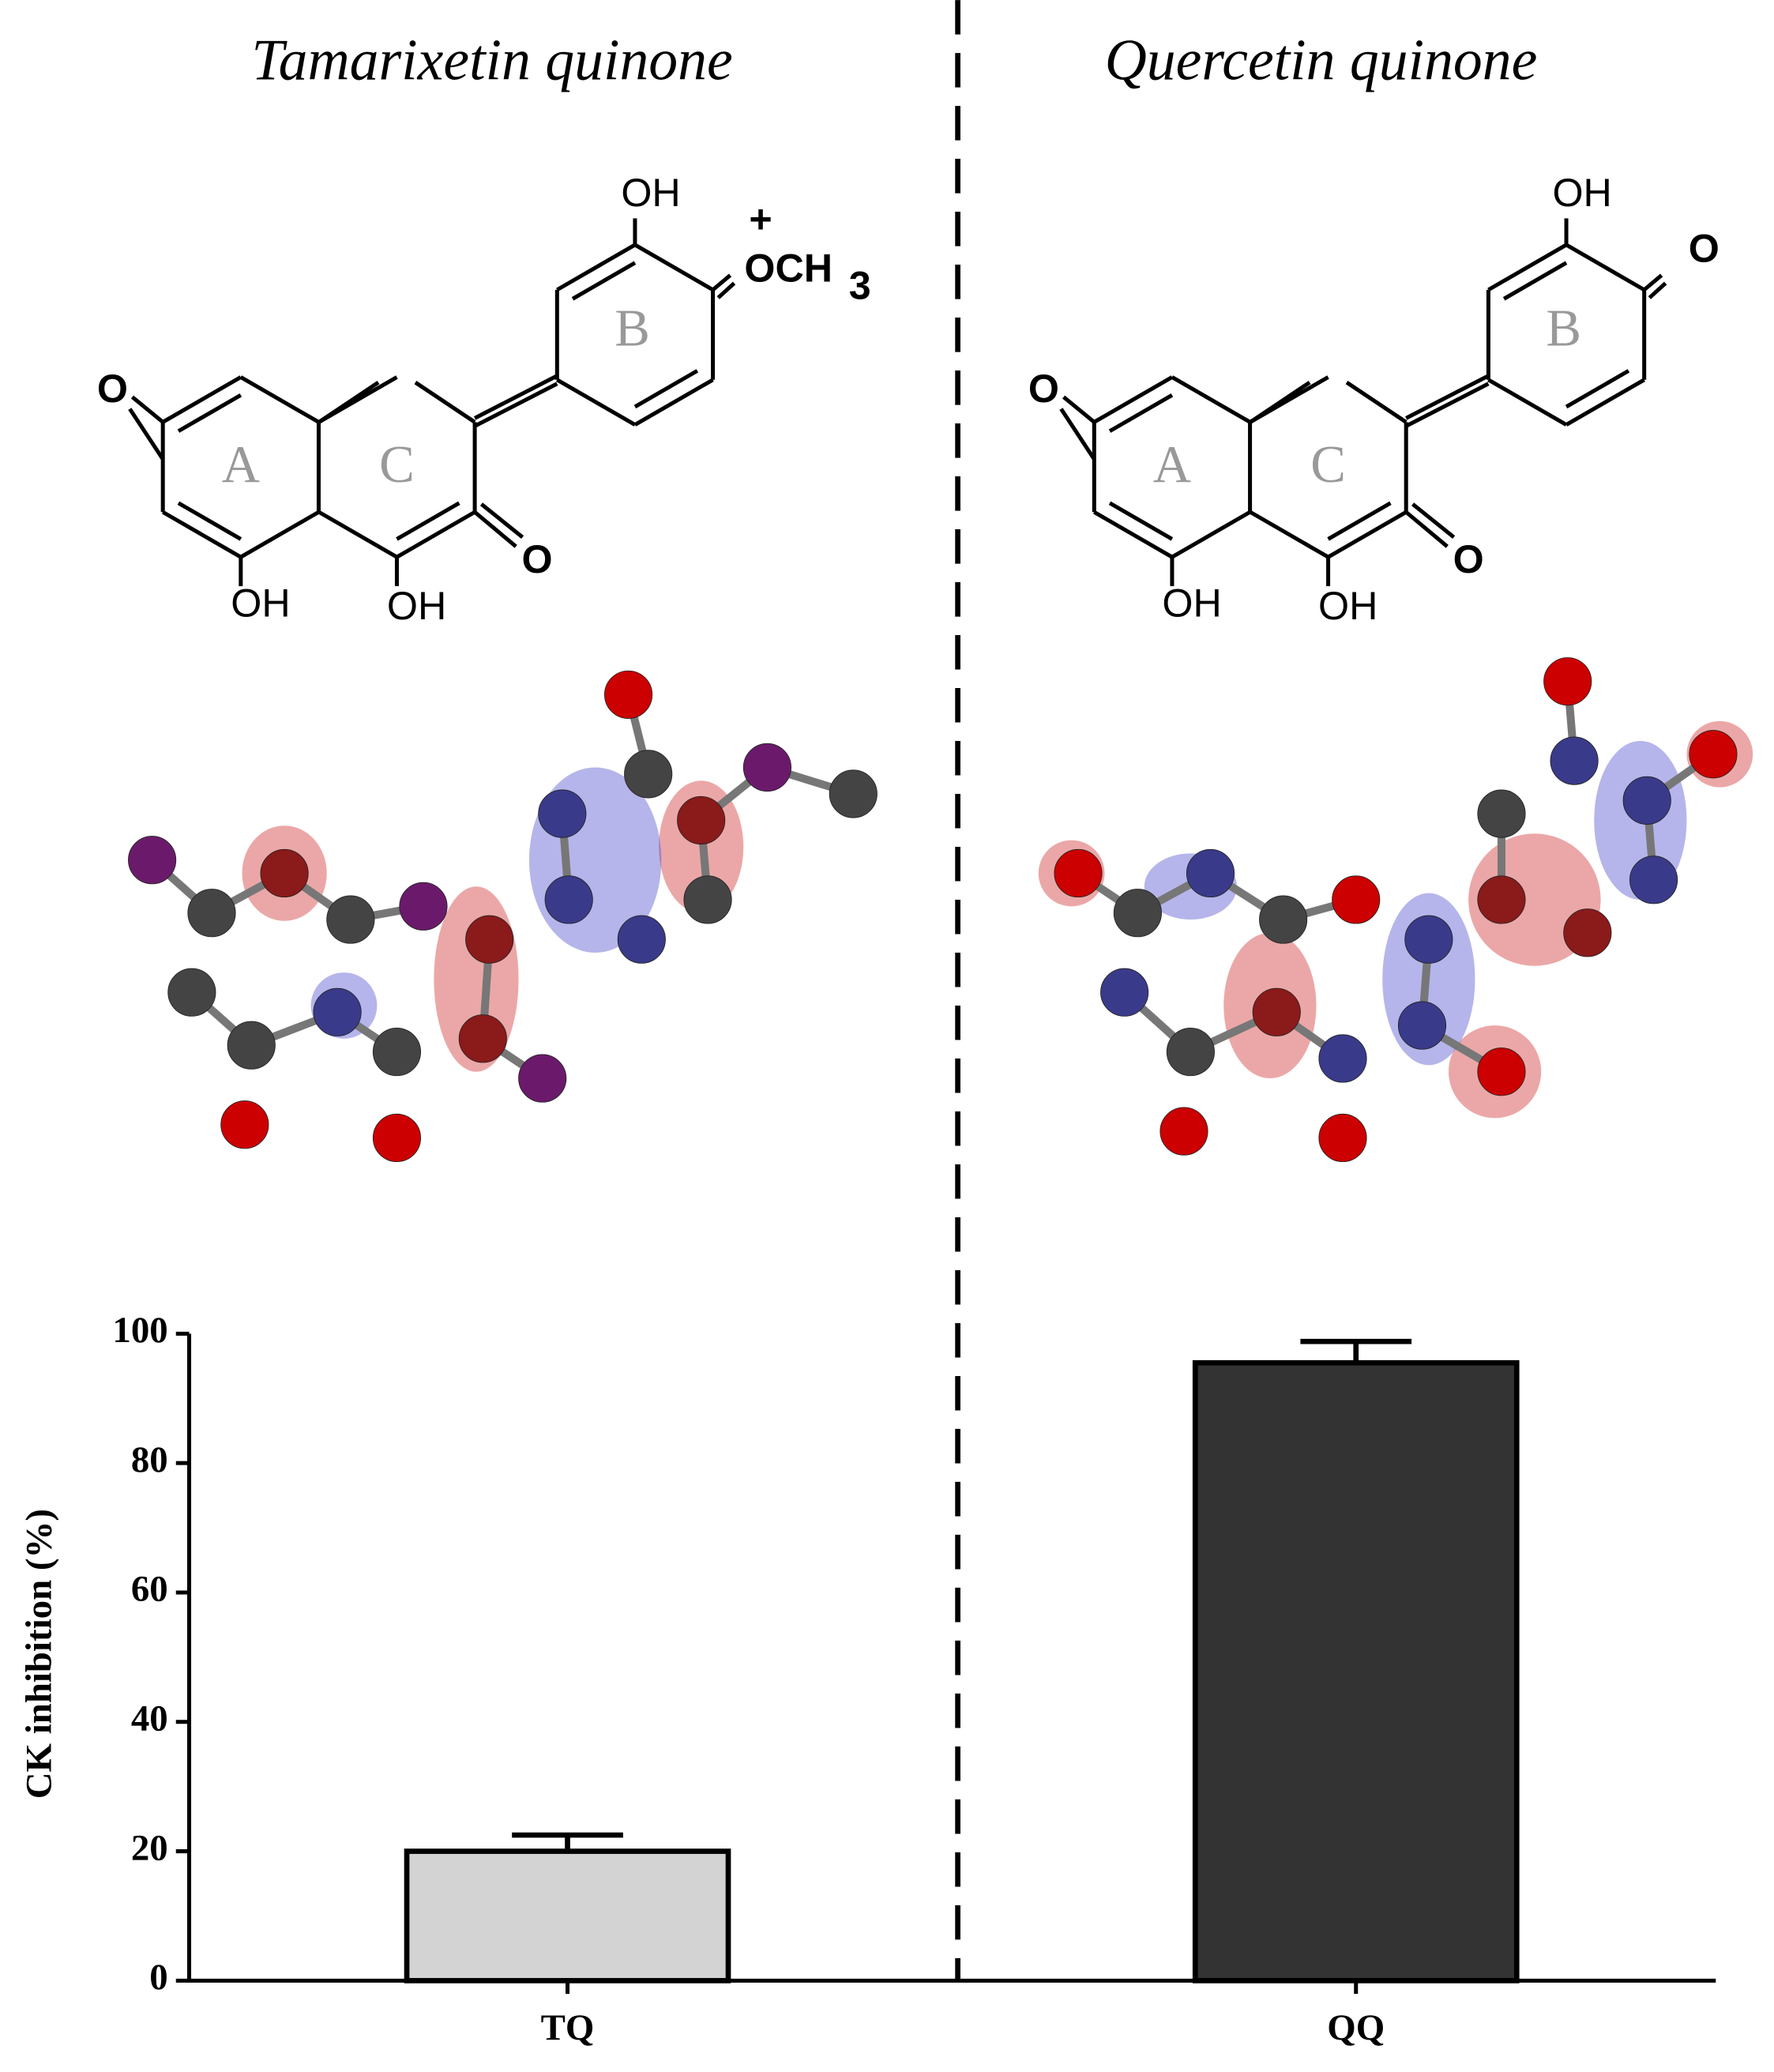  I want to click on x-tick-label: TQ, so click(568, 2028).